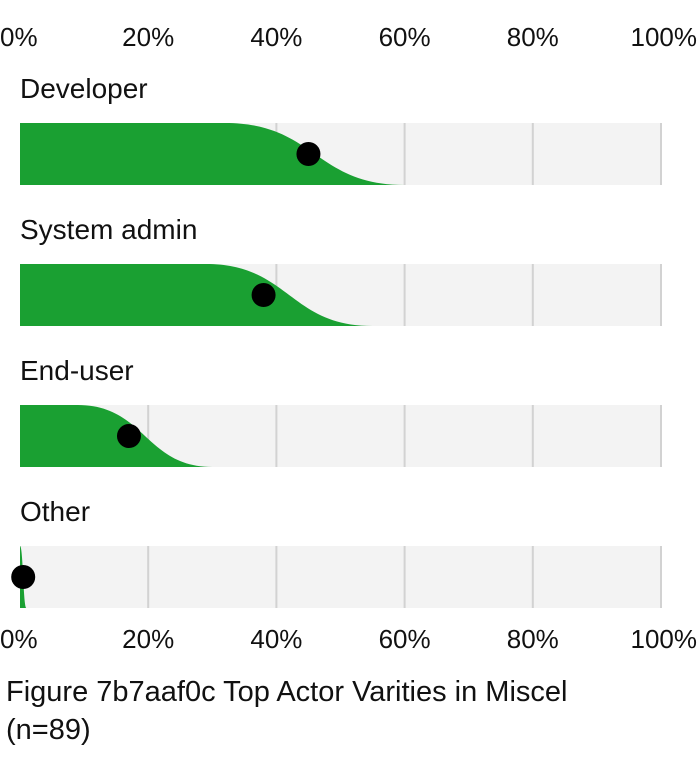 The height and width of the screenshot is (773, 699). What do you see at coordinates (340, 577) in the screenshot?
I see `row-background` at bounding box center [340, 577].